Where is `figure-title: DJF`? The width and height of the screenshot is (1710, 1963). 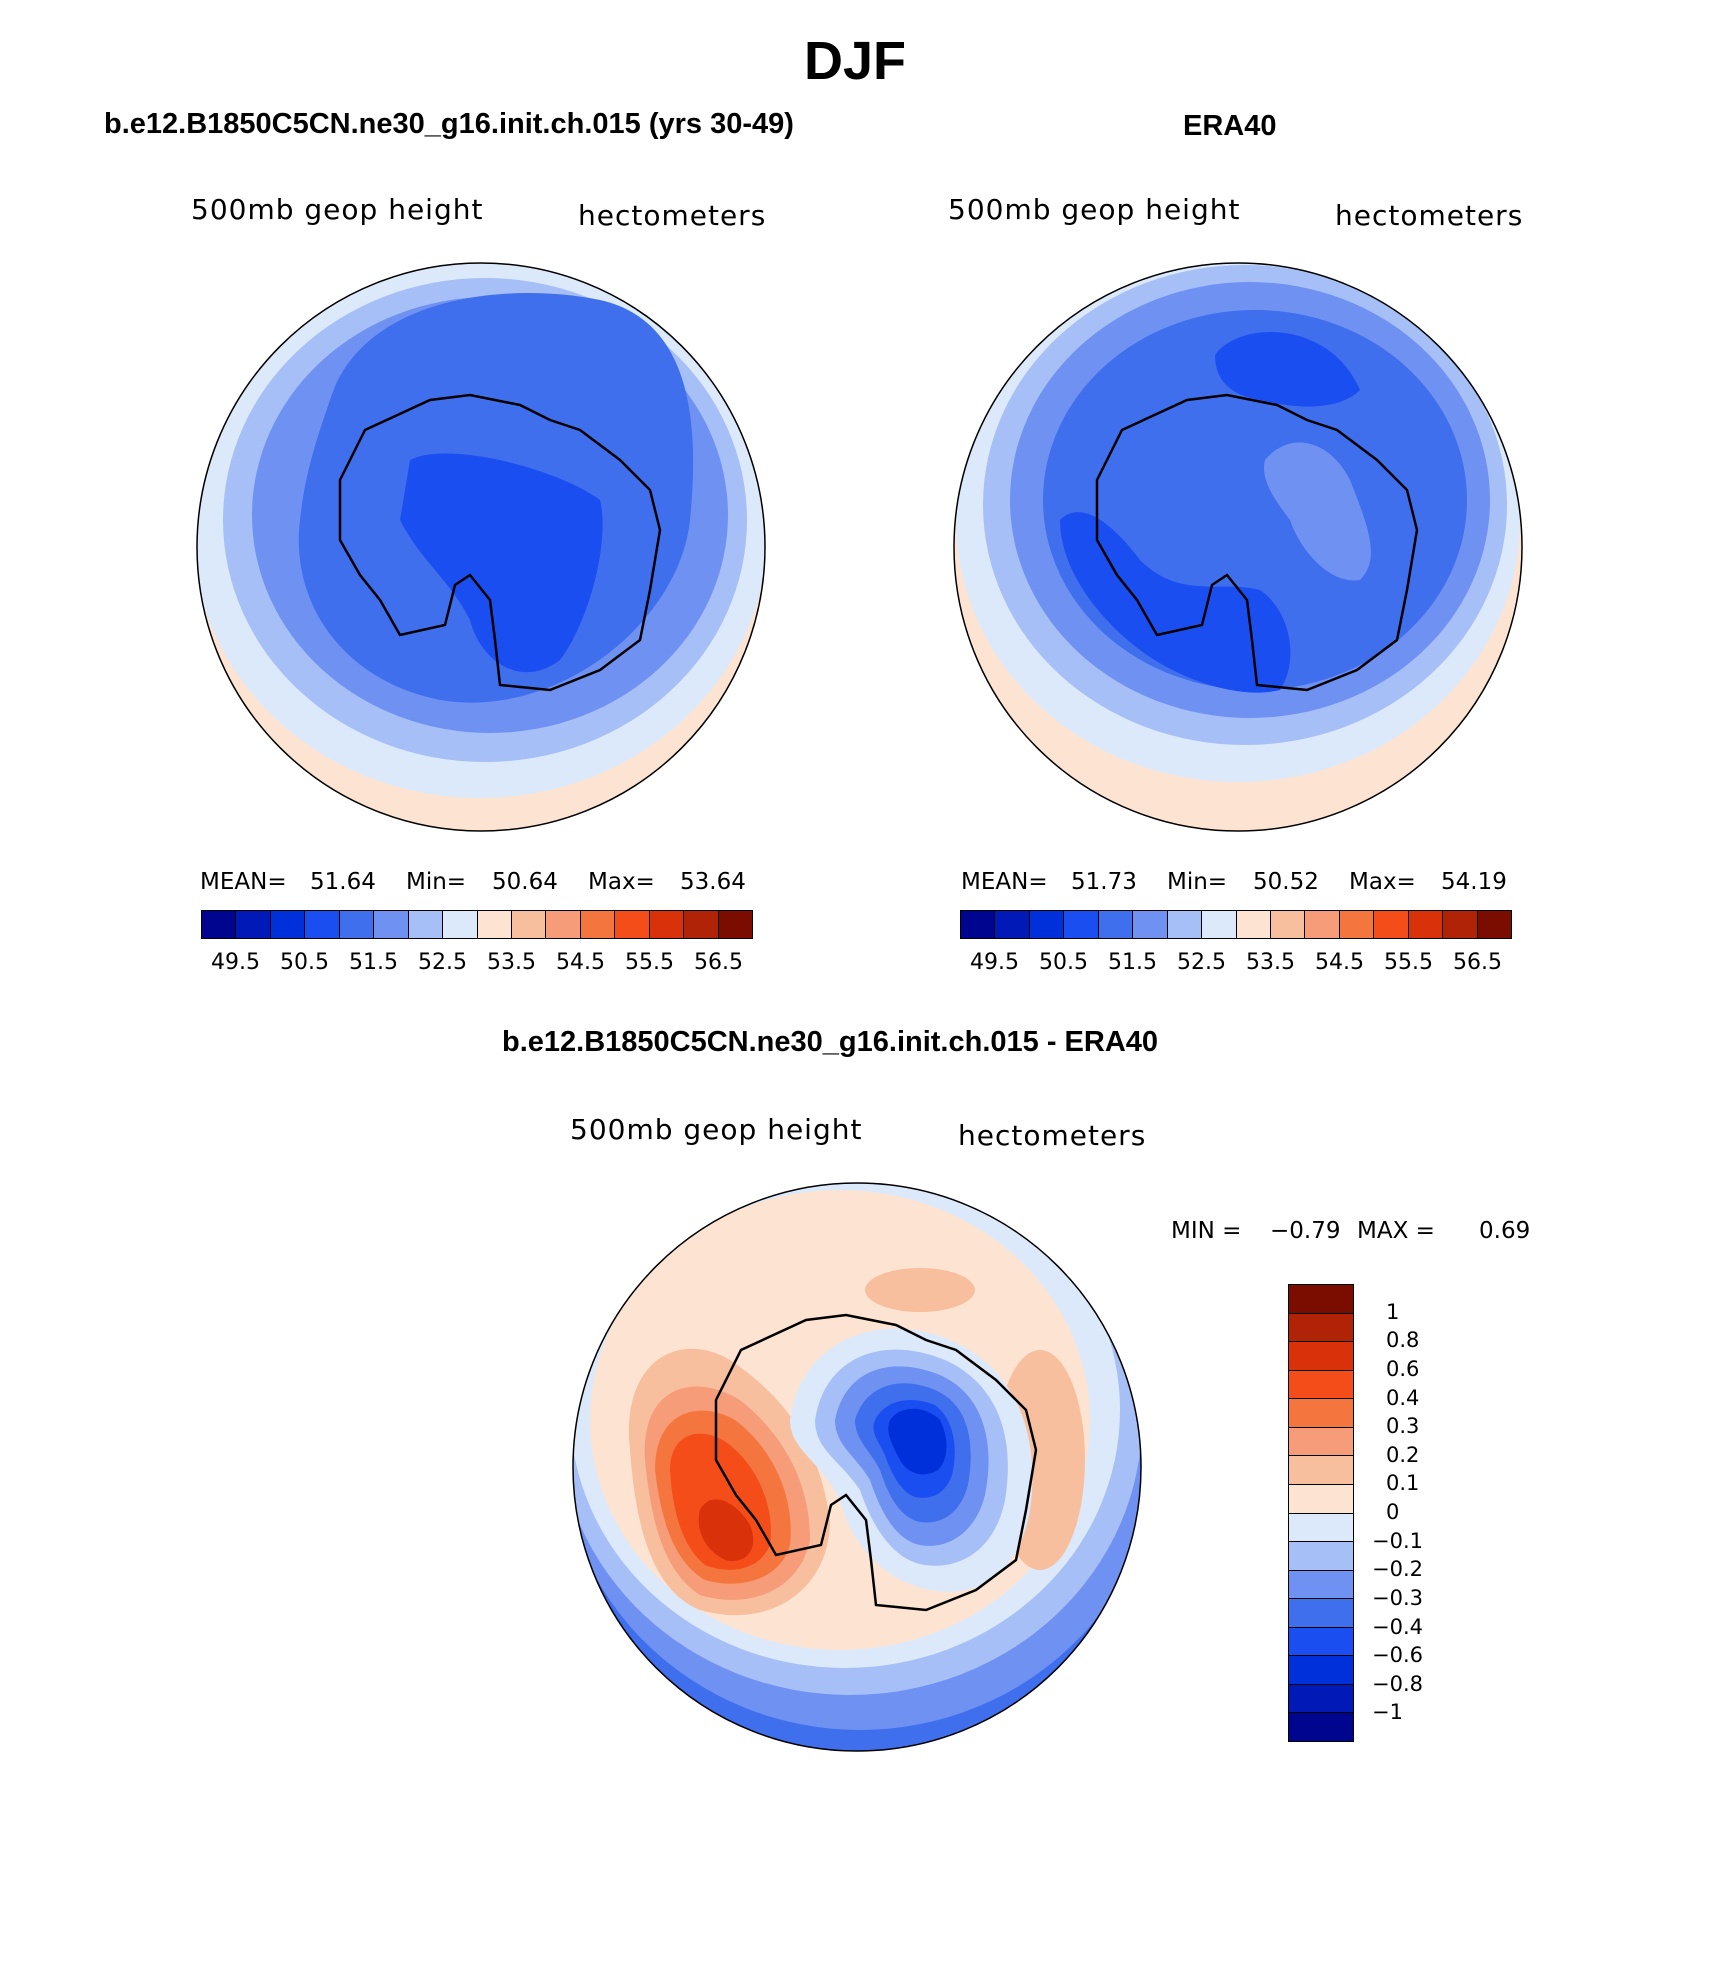
figure-title: DJF is located at coordinates (854, 61).